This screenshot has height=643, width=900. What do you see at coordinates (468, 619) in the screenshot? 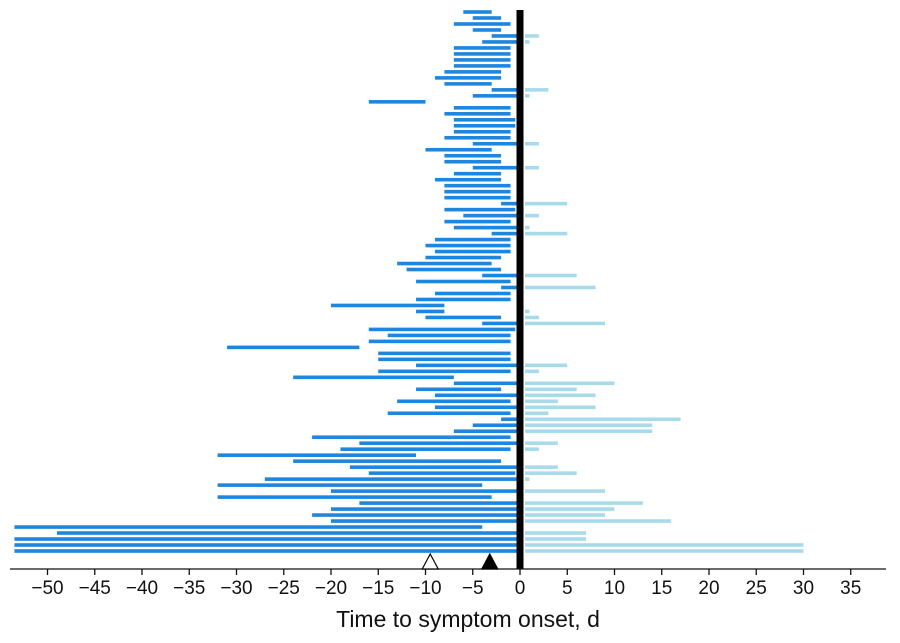
I see `x-axis-title: Time to symptom onset, d` at bounding box center [468, 619].